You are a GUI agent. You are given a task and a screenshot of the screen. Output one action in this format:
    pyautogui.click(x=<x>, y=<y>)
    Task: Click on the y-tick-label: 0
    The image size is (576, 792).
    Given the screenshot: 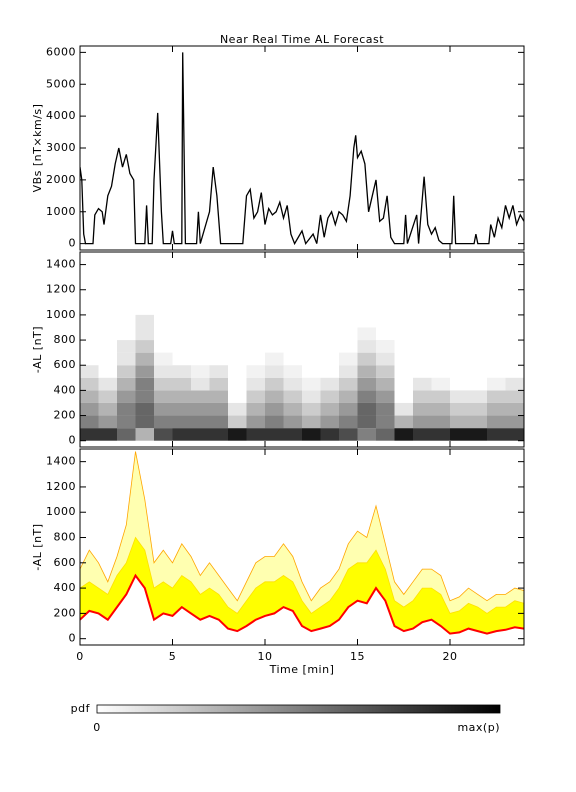 What is the action you would take?
    pyautogui.click(x=73, y=243)
    